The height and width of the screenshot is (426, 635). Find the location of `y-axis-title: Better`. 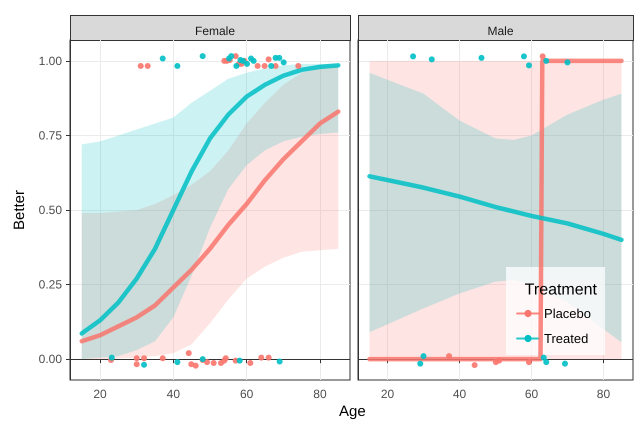

y-axis-title: Better is located at coordinates (19, 210).